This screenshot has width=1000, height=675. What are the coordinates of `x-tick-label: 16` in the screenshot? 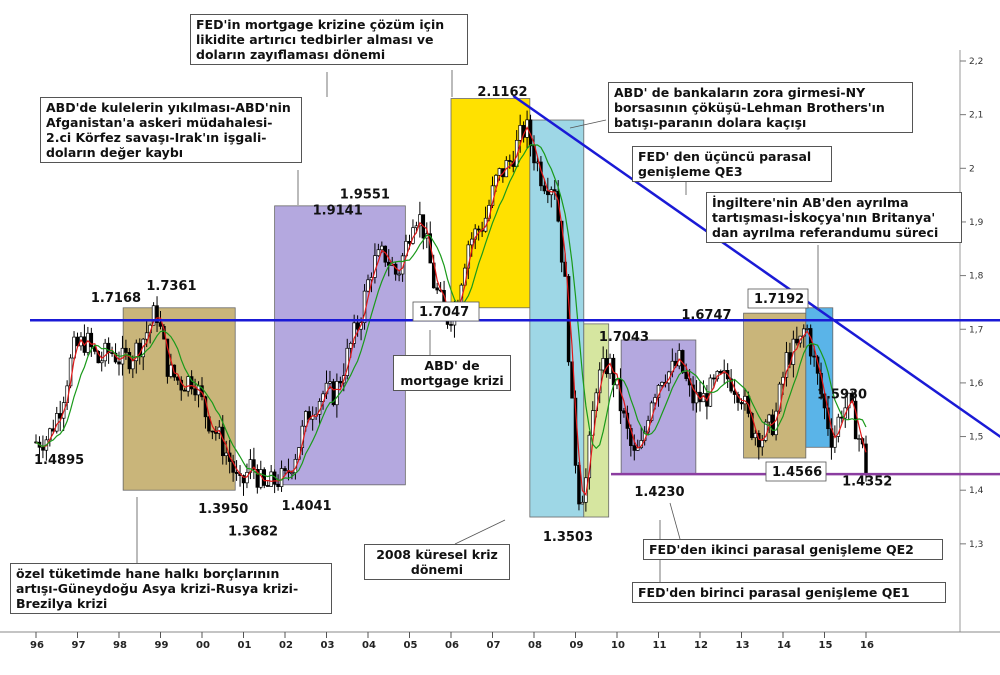 It's located at (867, 645).